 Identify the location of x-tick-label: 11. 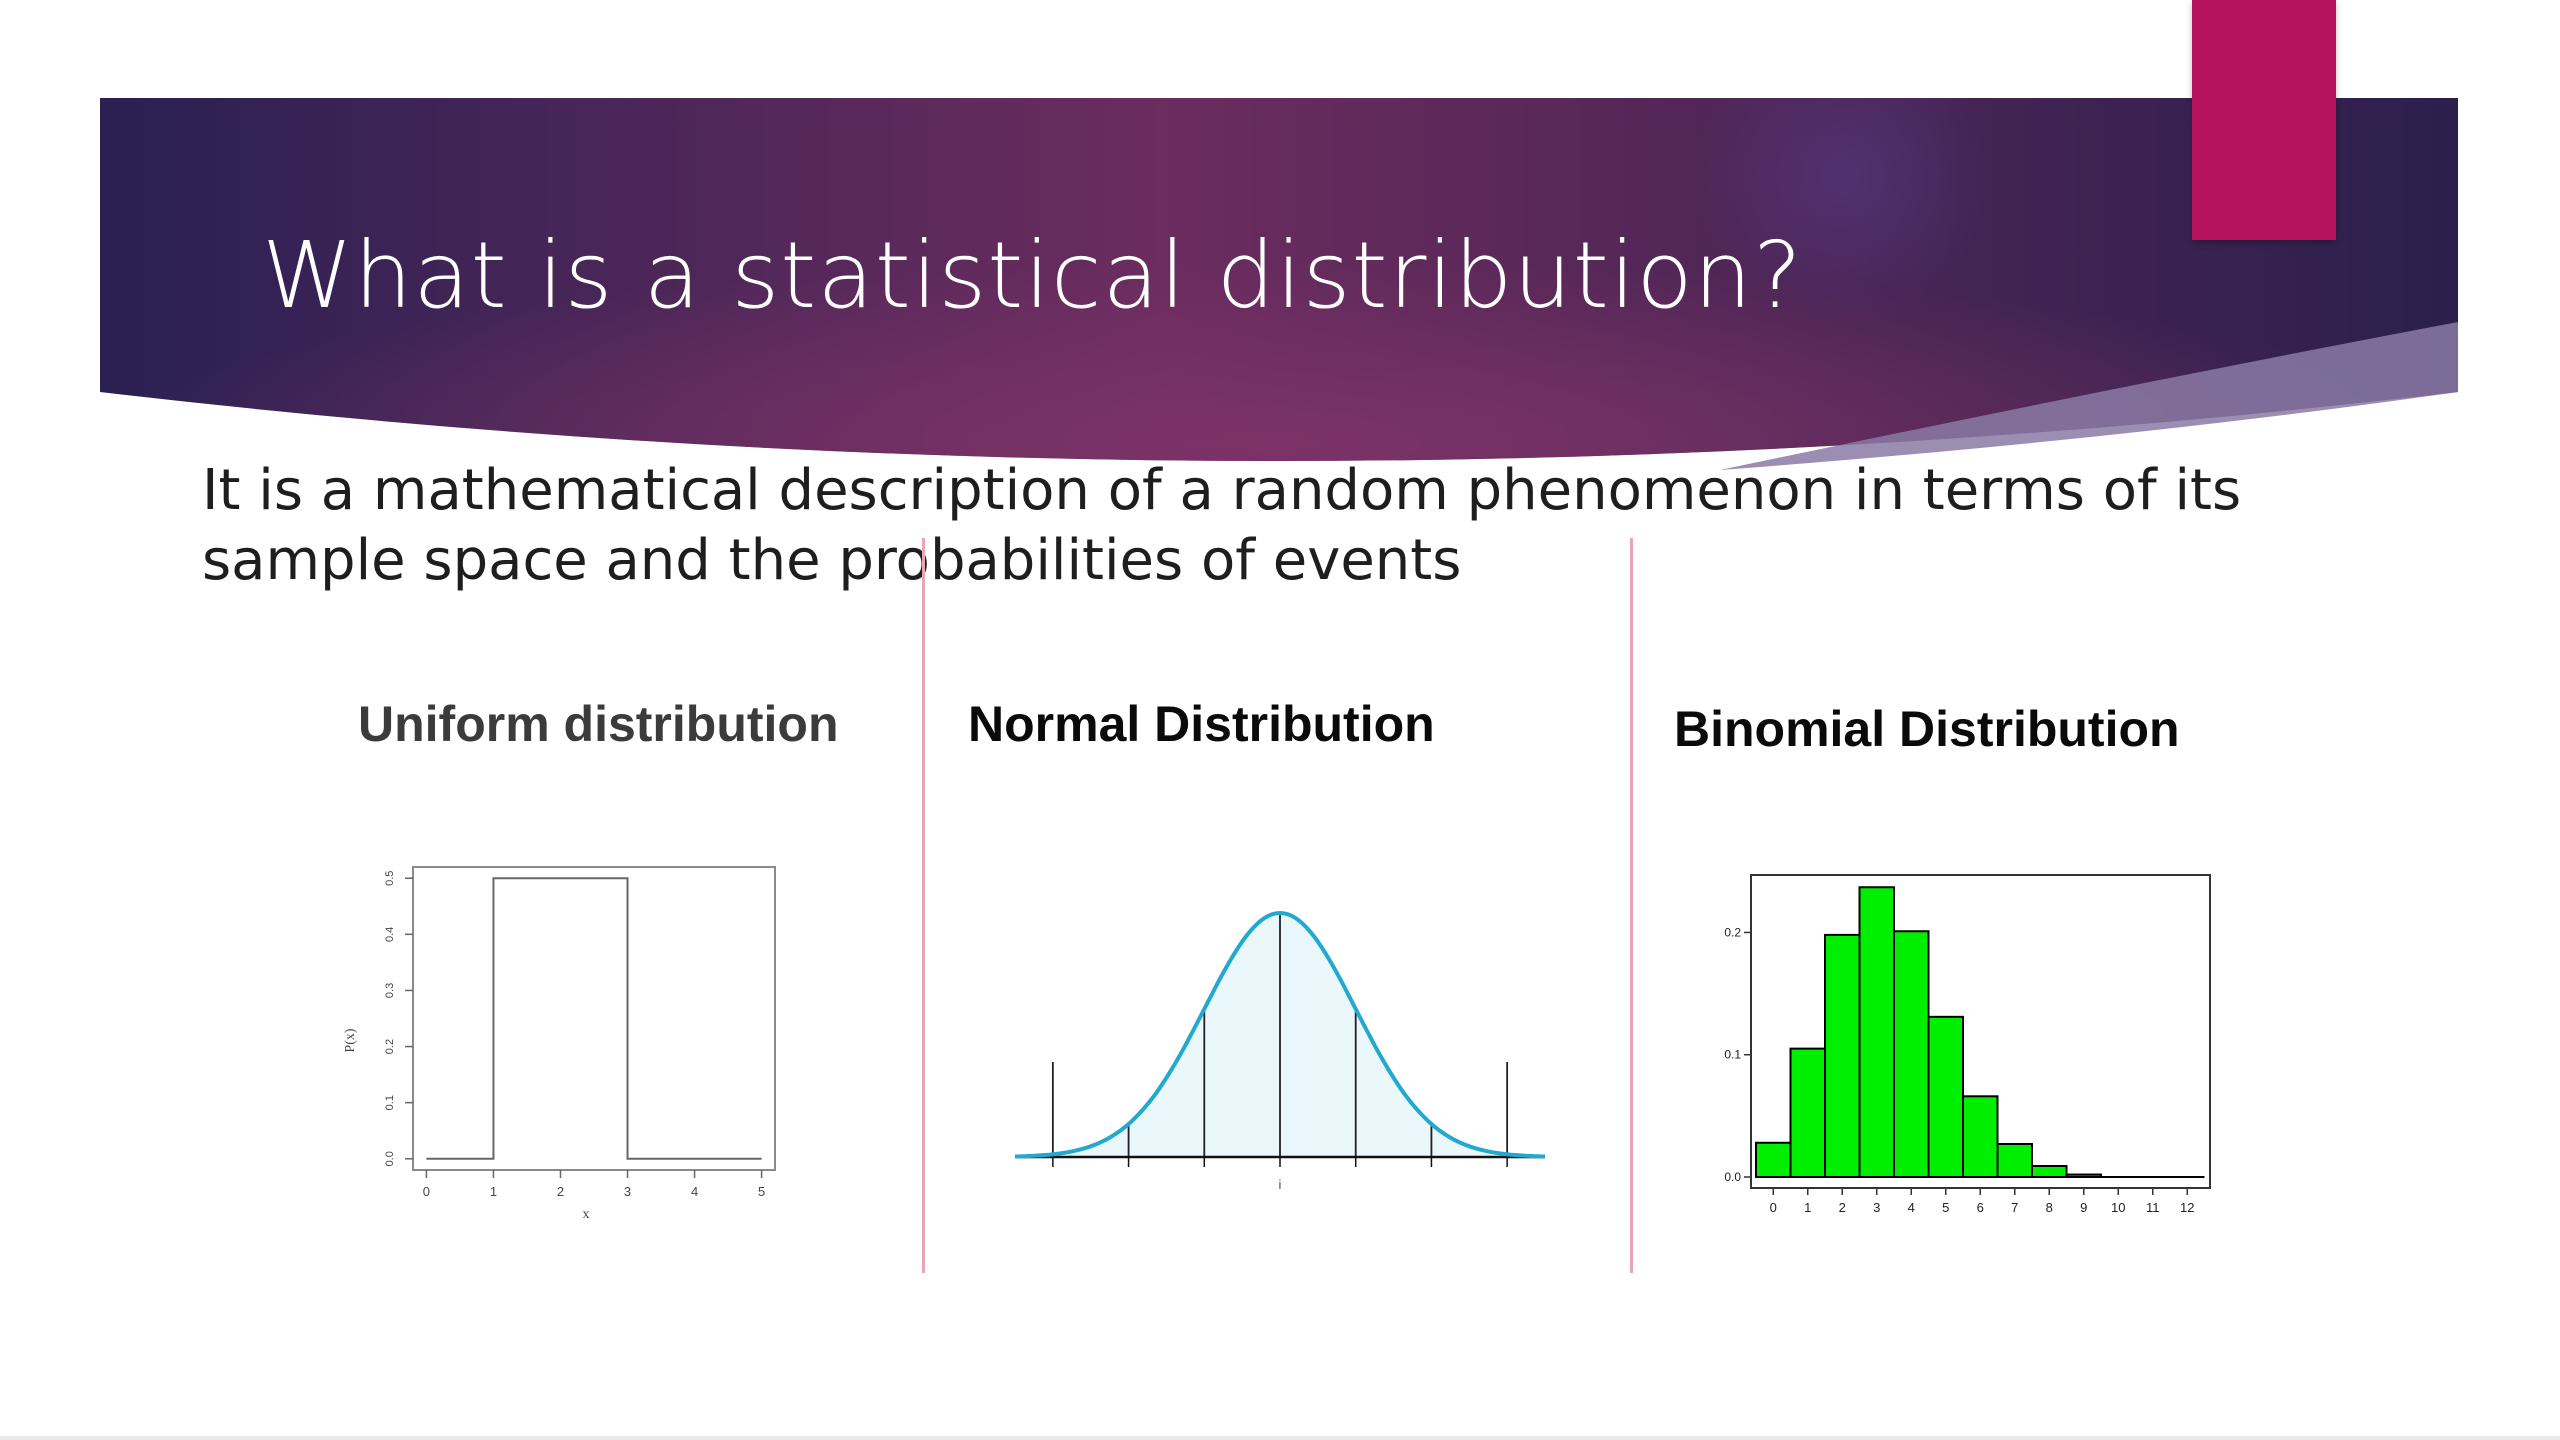
(2153, 1207).